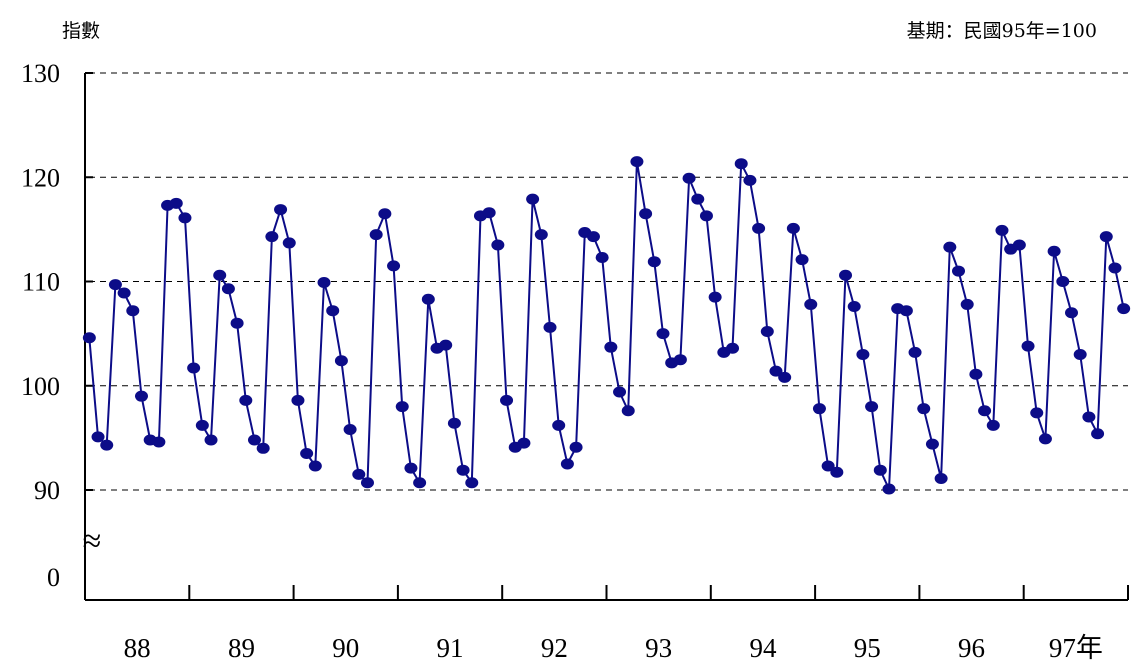 The image size is (1136, 660). Describe the element at coordinates (47, 490) in the screenshot. I see `y-tick-label: 90` at that location.